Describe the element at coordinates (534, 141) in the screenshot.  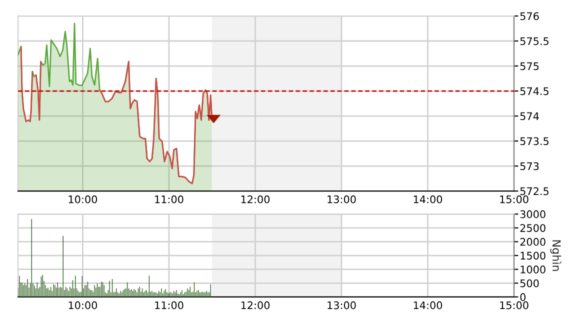
I see `y-tick-label: 573.5` at that location.